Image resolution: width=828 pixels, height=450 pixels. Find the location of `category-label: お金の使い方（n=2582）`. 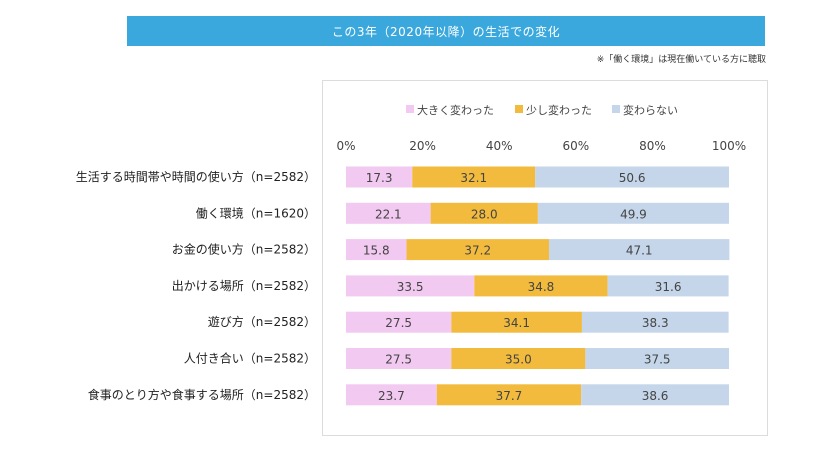

category-label: お金の使い方（n=2582） is located at coordinates (244, 249).